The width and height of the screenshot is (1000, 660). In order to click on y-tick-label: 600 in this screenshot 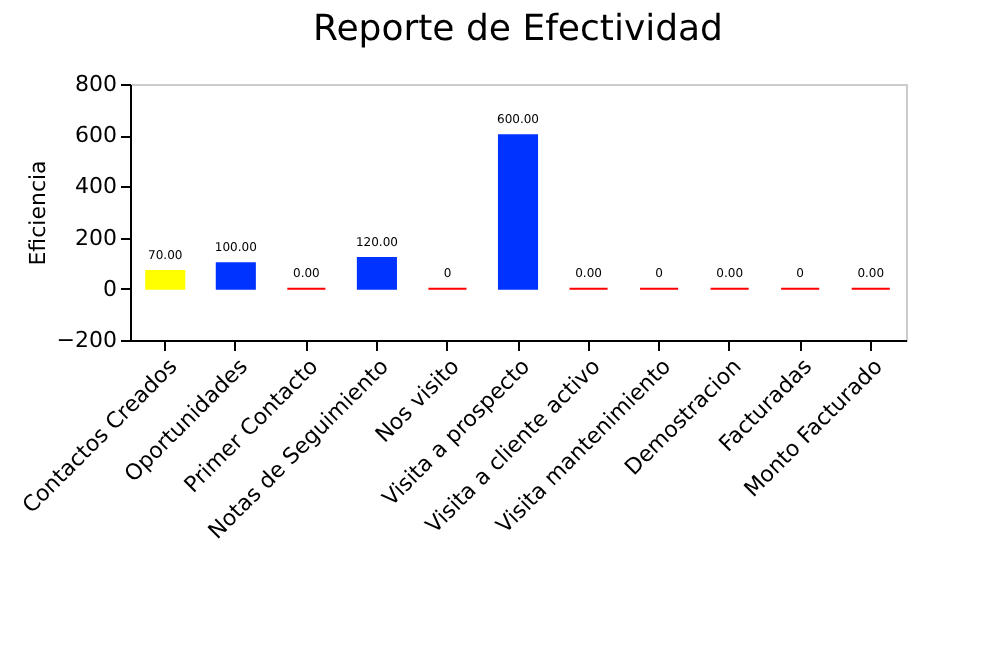, I will do `click(96, 135)`.